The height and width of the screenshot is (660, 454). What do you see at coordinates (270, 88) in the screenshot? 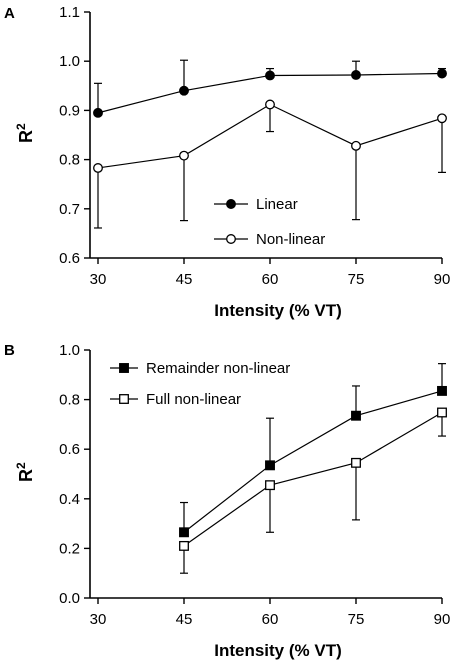
I see `series-linear` at bounding box center [270, 88].